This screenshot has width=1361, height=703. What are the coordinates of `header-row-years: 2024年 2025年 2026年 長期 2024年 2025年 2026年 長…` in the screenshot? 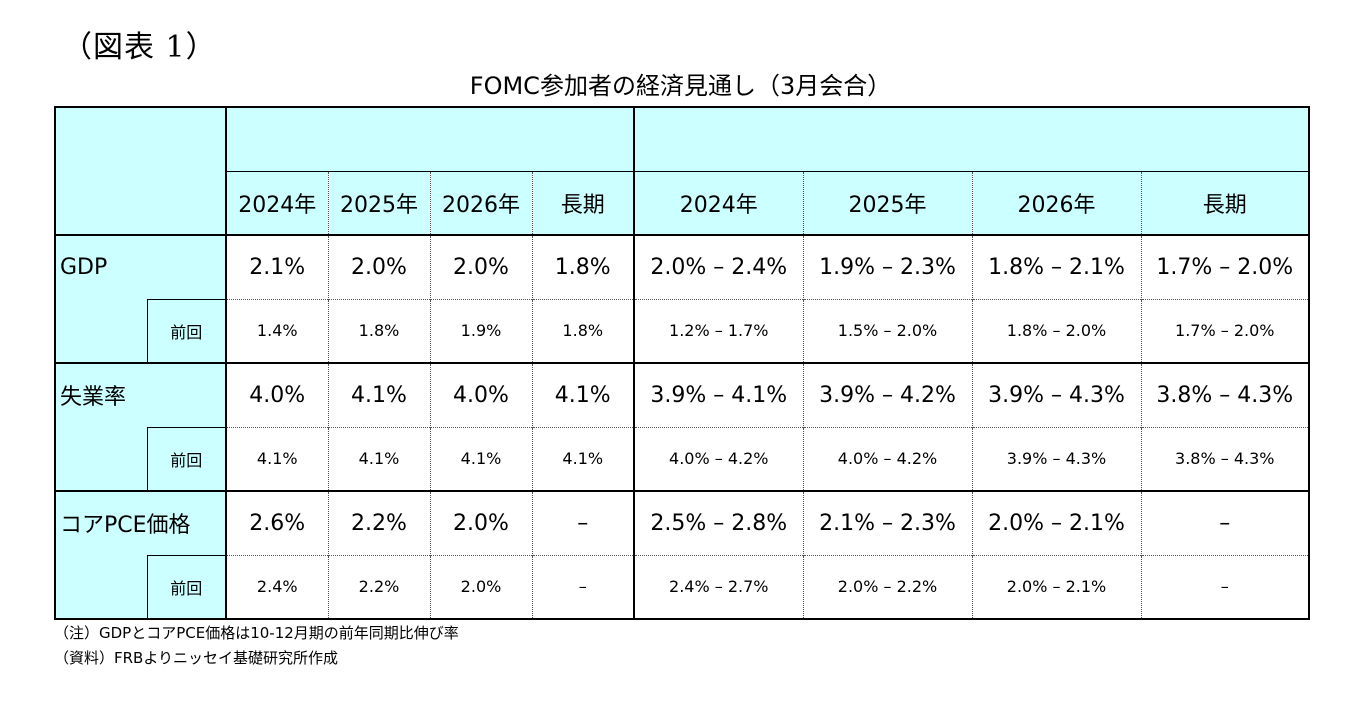 It's located at (682, 202).